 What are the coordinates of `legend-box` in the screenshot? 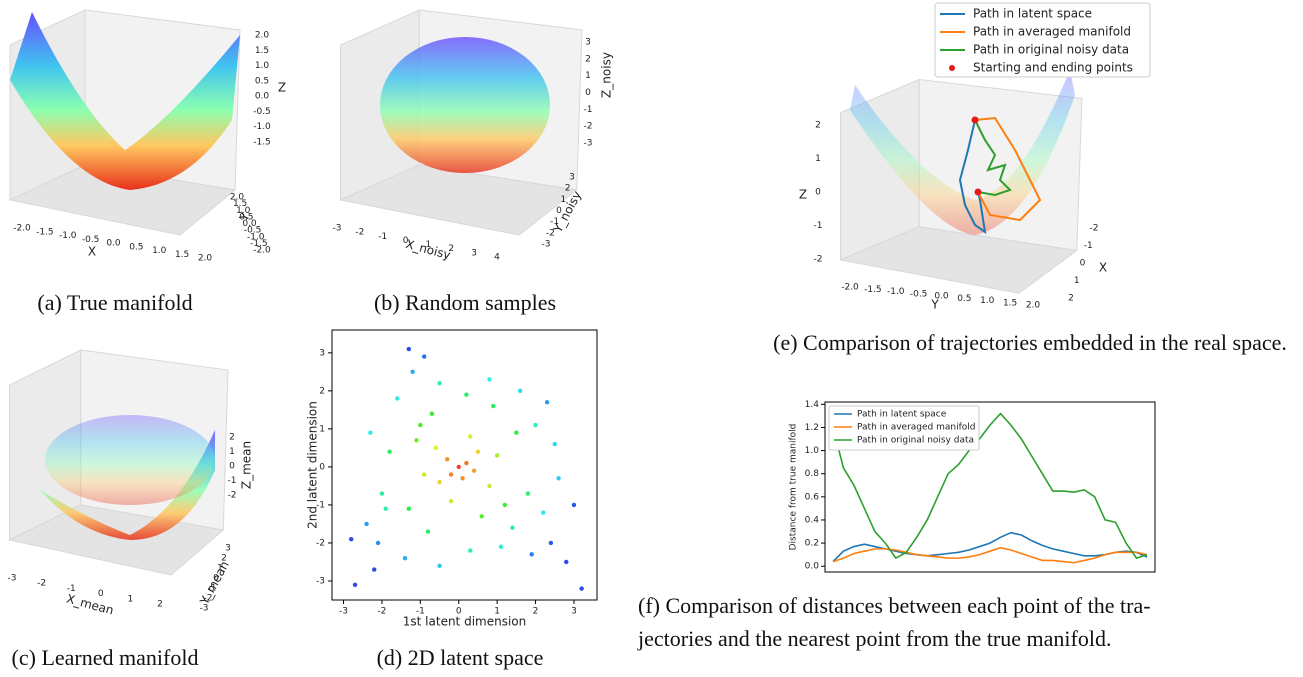 It's located at (904, 428).